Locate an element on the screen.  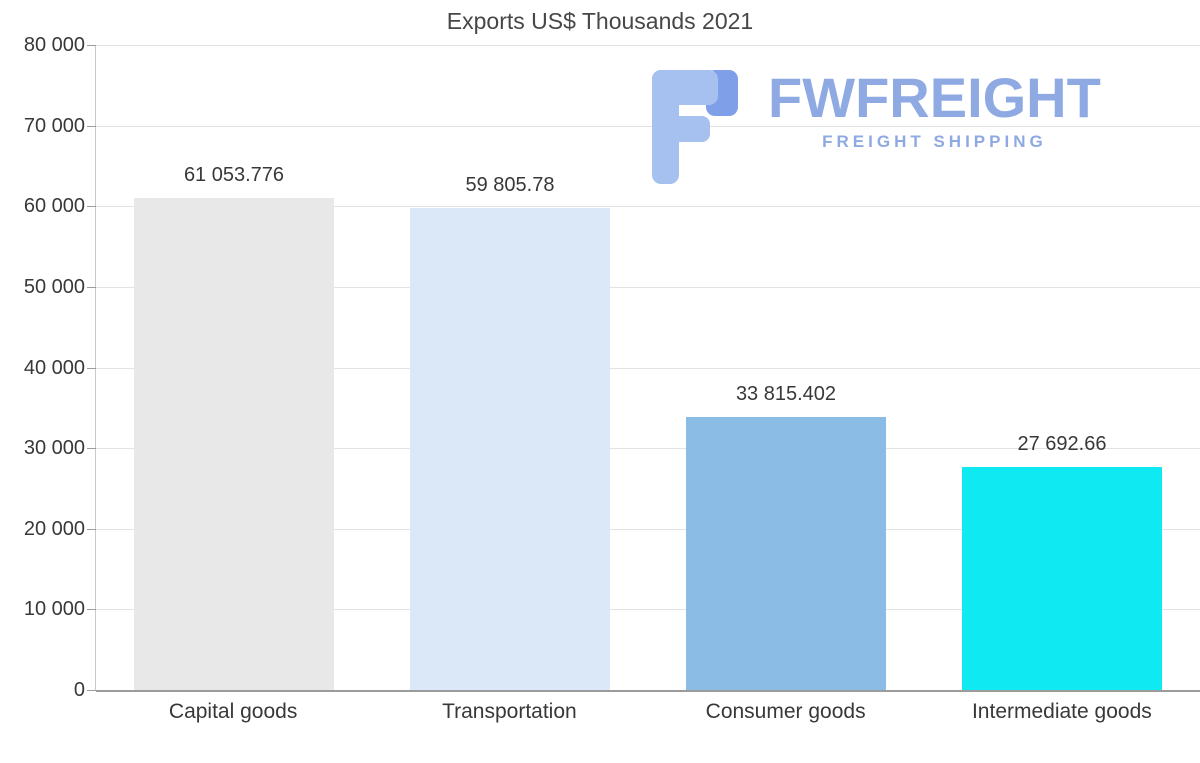
bar-value-label: 33 815.402 is located at coordinates (786, 394).